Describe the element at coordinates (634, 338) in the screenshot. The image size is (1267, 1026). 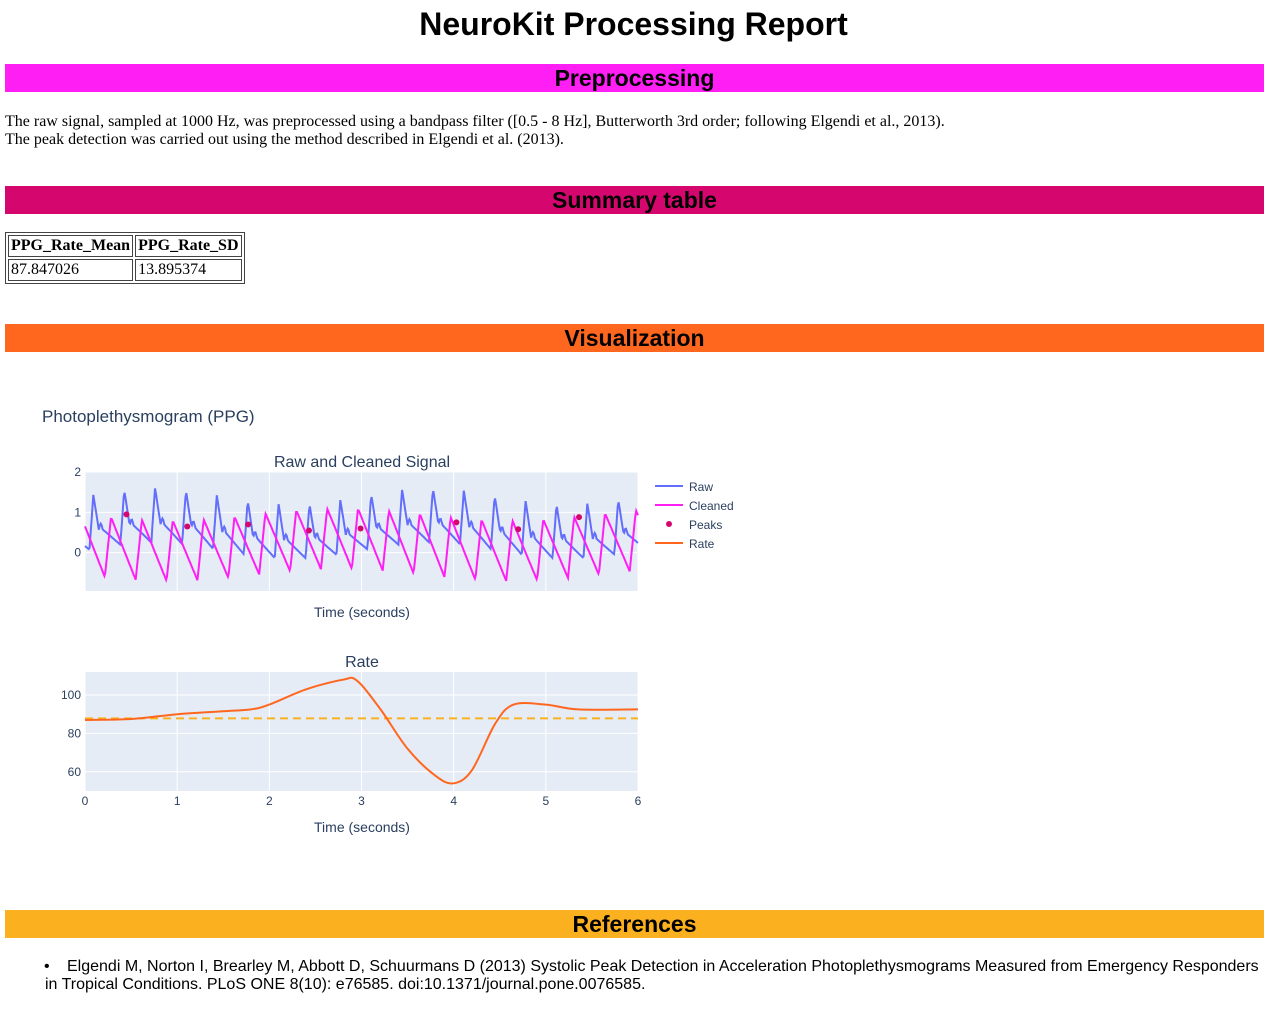
I see `visualization-heading: Visualization` at that location.